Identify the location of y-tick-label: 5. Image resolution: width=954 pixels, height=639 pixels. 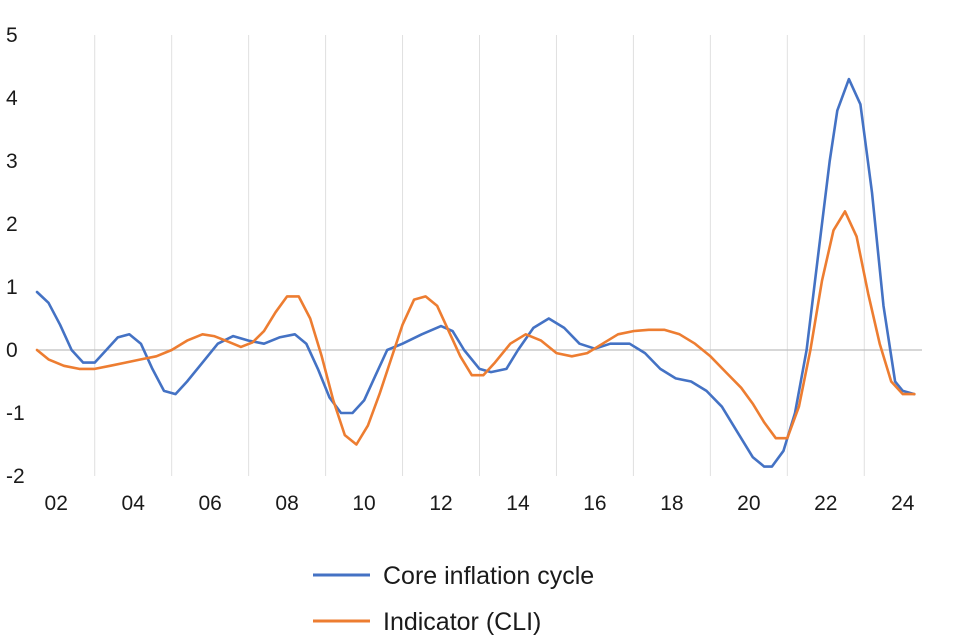
(12, 35).